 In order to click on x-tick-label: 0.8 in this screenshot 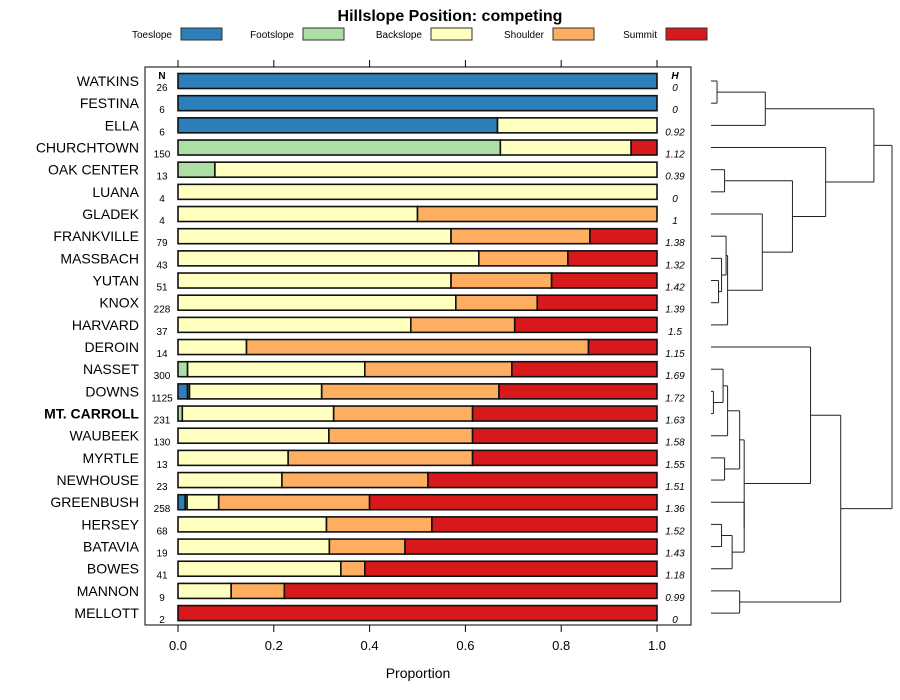, I will do `click(561, 645)`.